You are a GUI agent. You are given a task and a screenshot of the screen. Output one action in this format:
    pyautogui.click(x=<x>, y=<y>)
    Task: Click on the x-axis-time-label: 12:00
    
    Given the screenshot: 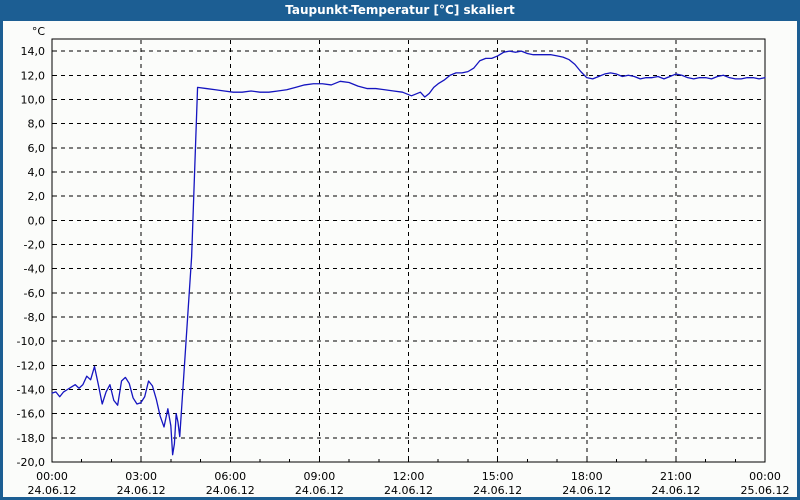 What is the action you would take?
    pyautogui.click(x=409, y=476)
    